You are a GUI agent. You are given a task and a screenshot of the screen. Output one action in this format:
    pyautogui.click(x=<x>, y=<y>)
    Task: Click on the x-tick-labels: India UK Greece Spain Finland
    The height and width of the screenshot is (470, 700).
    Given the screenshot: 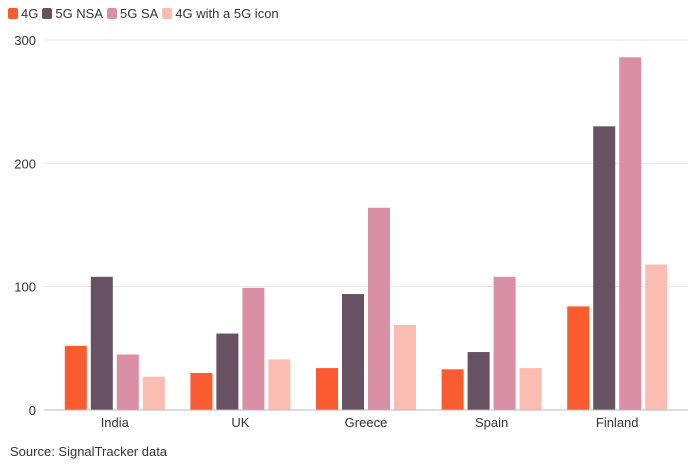 What is the action you would take?
    pyautogui.click(x=370, y=422)
    